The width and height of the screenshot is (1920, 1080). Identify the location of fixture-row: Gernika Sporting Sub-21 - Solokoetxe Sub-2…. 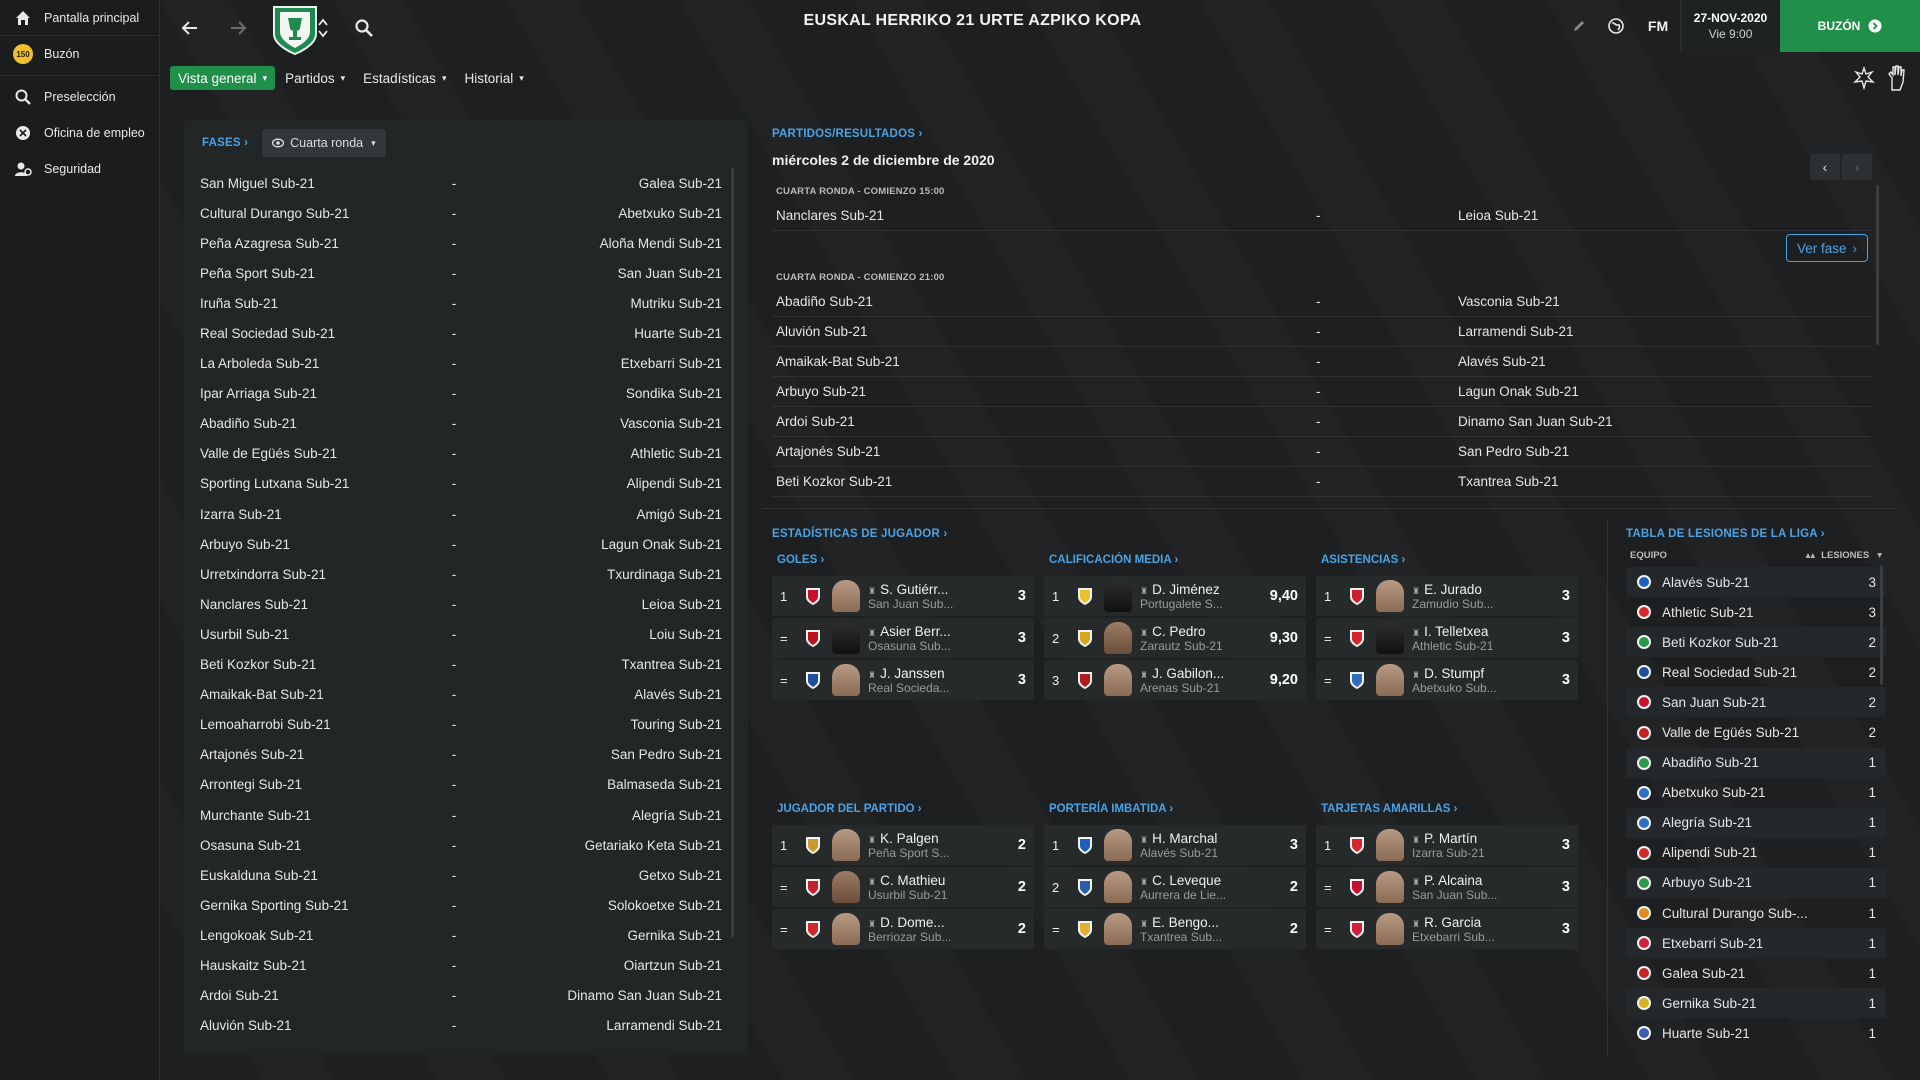
(461, 905).